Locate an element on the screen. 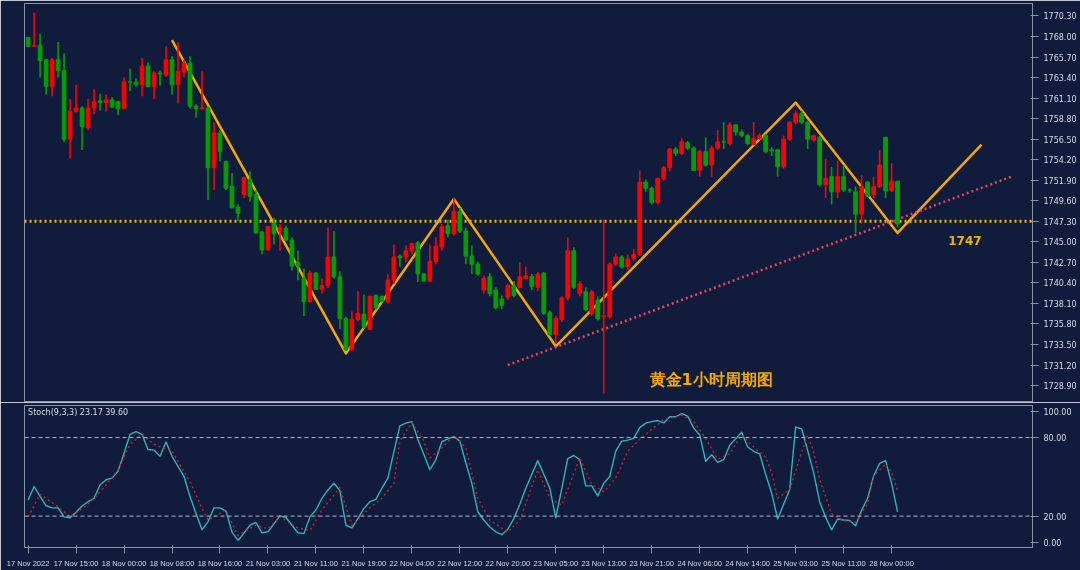 The width and height of the screenshot is (1080, 570). y-tick-label: 0.00 is located at coordinates (1052, 543).